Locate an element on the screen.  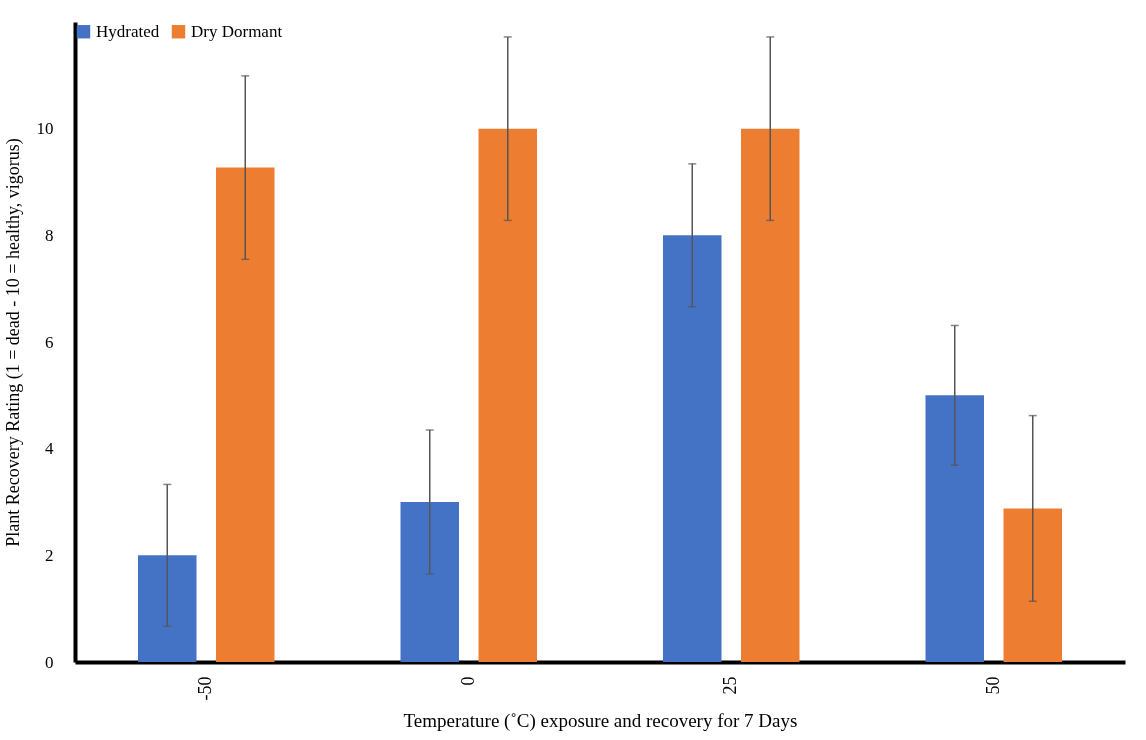
legend-label: Hydrated is located at coordinates (128, 31).